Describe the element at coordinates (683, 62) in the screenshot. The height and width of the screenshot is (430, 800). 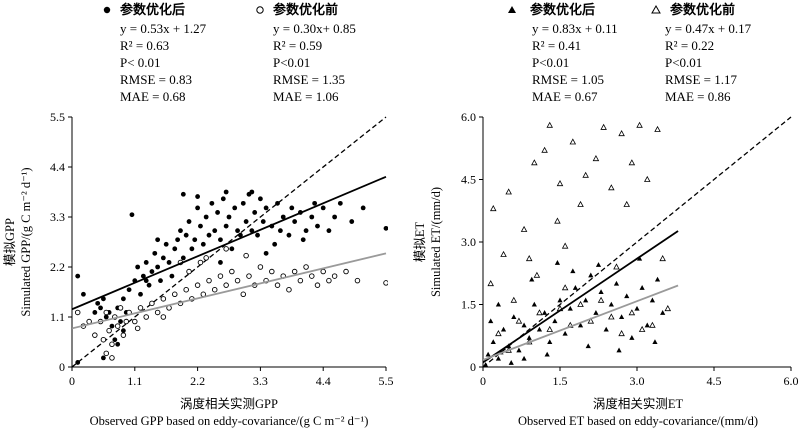
I see `et-stat-before-p: P<0.01` at that location.